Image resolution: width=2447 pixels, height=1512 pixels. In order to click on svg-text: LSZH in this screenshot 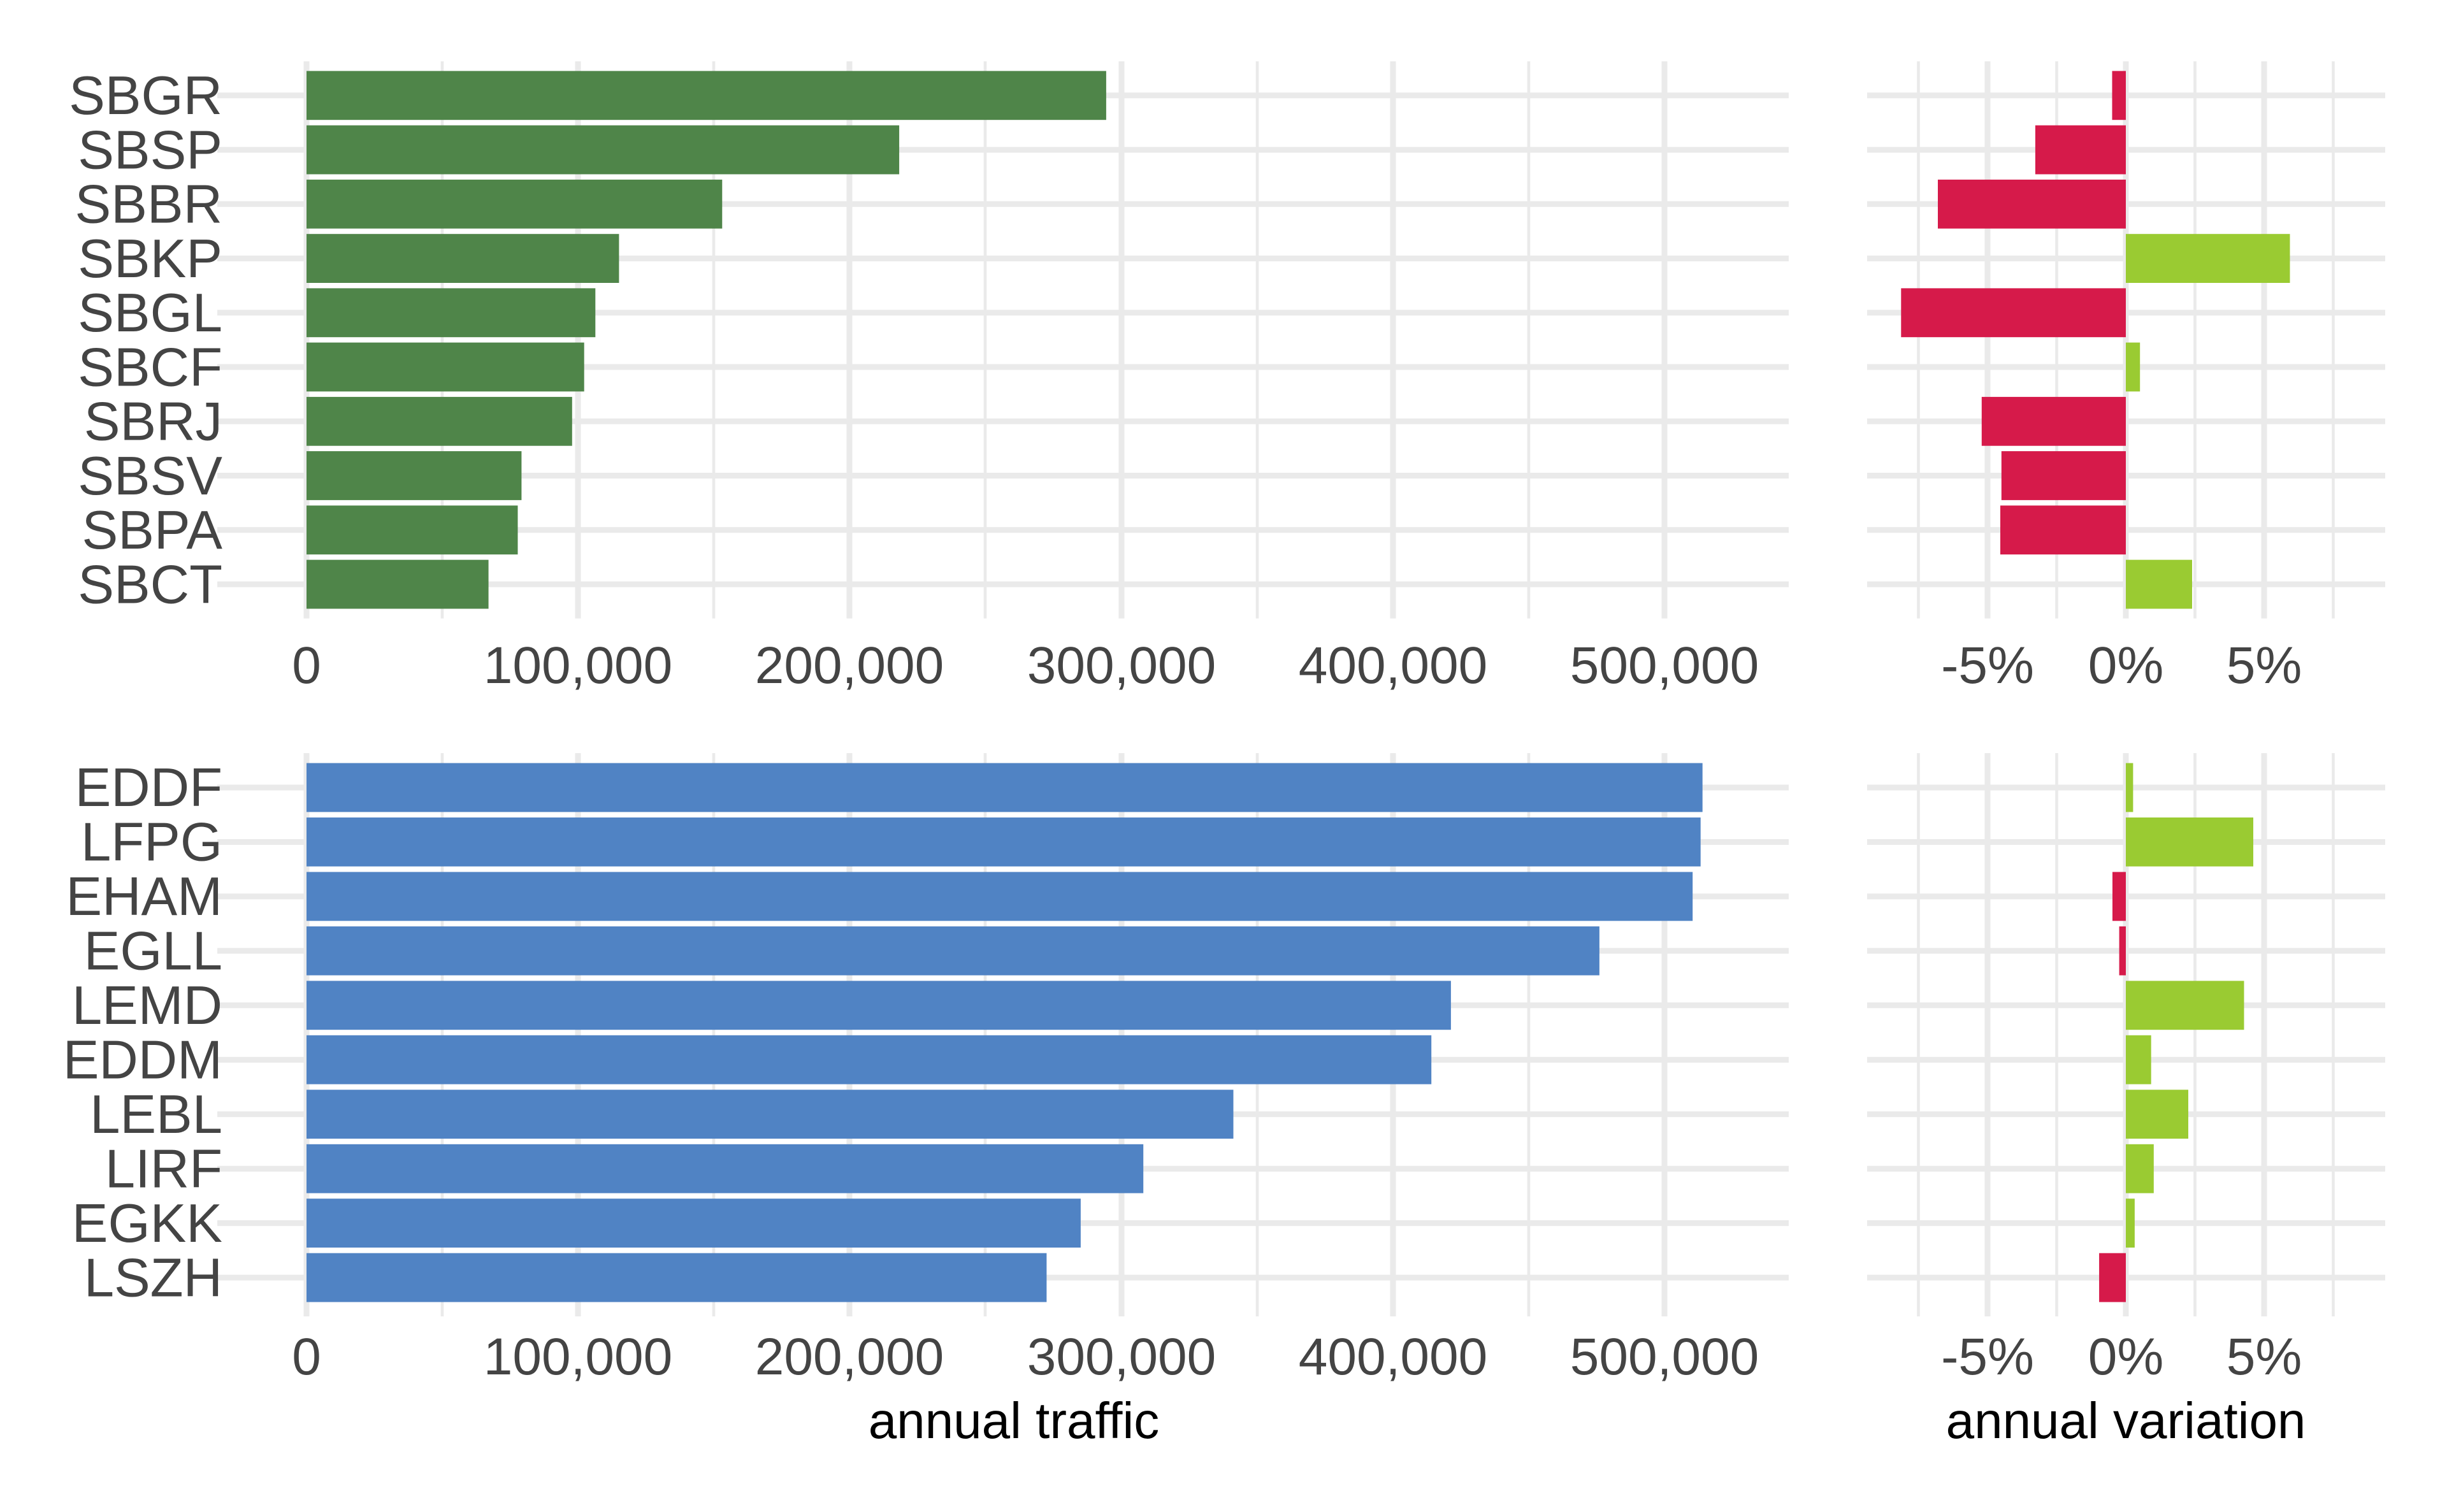, I will do `click(153, 1278)`.